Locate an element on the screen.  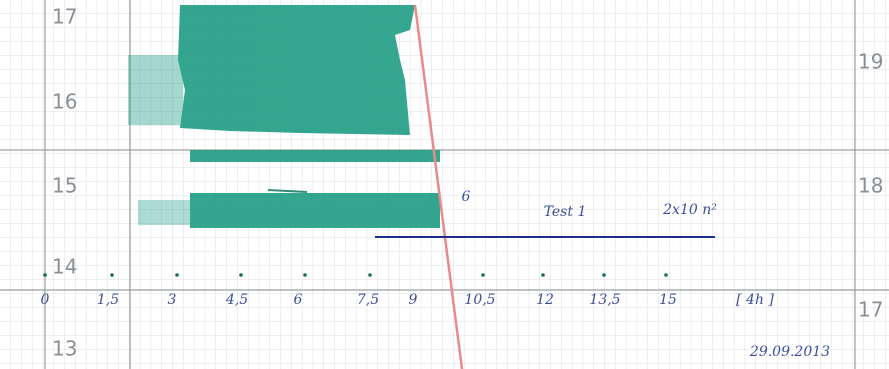
left-scale-label: 15 is located at coordinates (64, 186).